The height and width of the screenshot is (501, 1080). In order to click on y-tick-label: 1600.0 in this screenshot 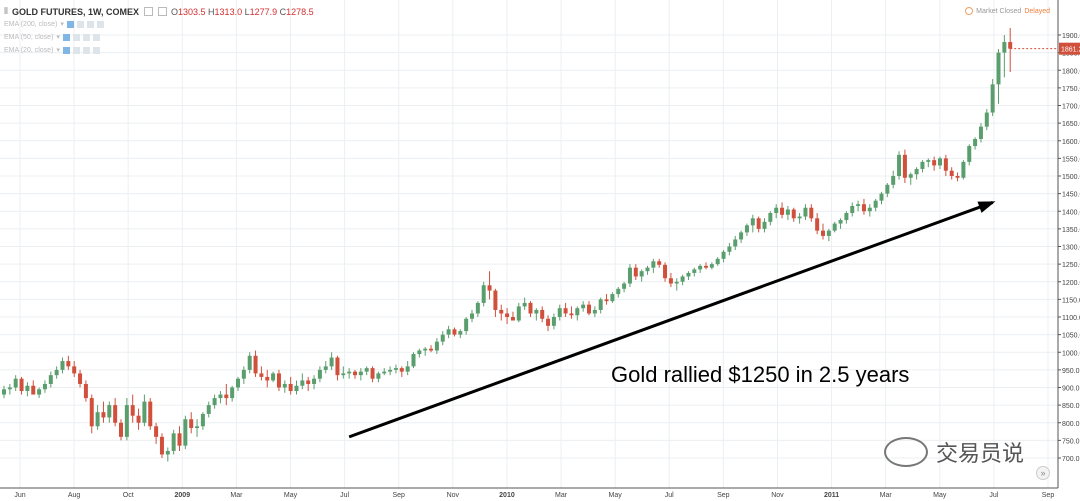, I will do `click(1071, 142)`.